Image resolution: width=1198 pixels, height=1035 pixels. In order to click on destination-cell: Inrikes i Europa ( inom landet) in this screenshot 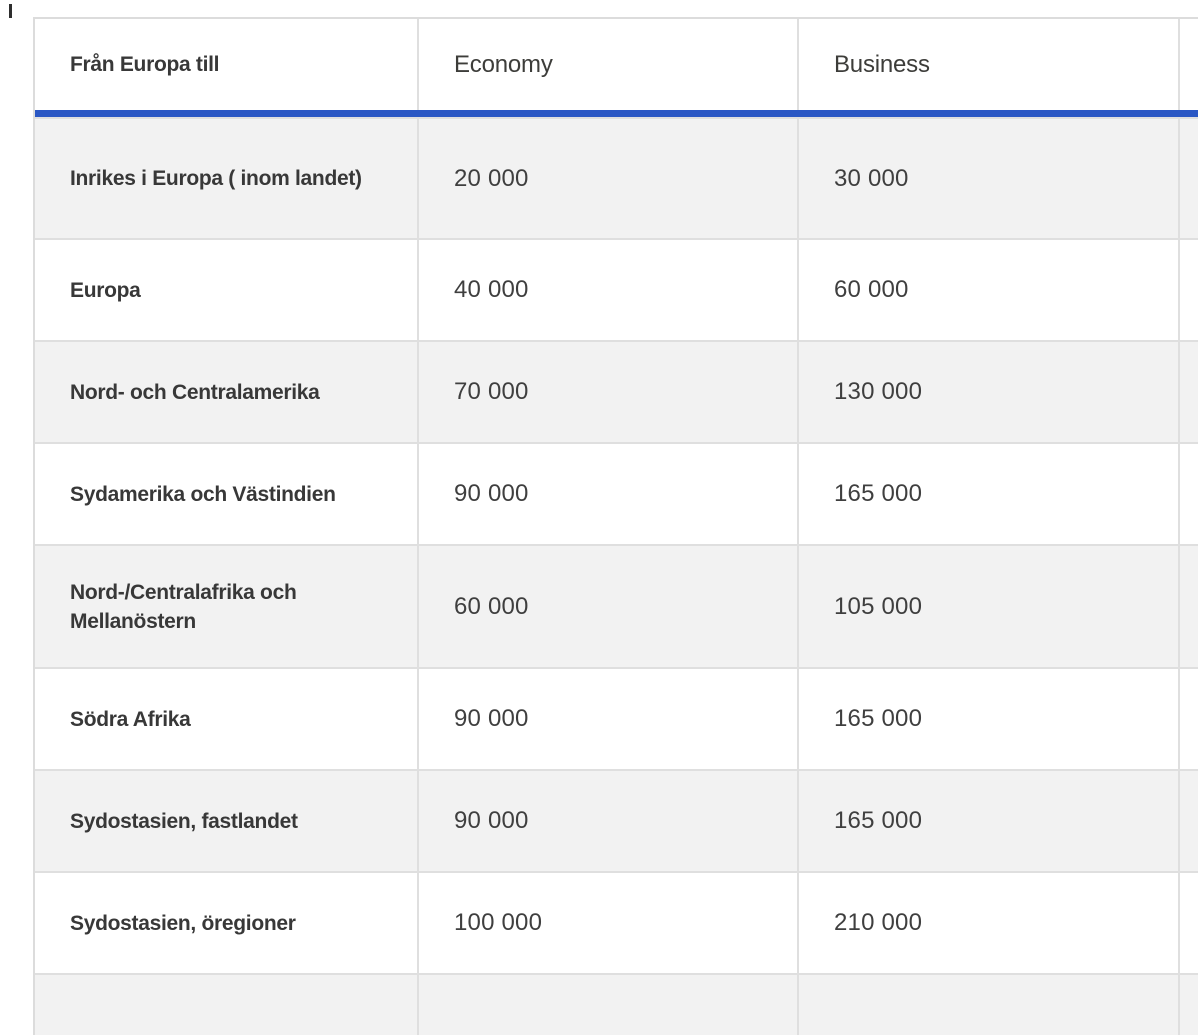, I will do `click(226, 178)`.